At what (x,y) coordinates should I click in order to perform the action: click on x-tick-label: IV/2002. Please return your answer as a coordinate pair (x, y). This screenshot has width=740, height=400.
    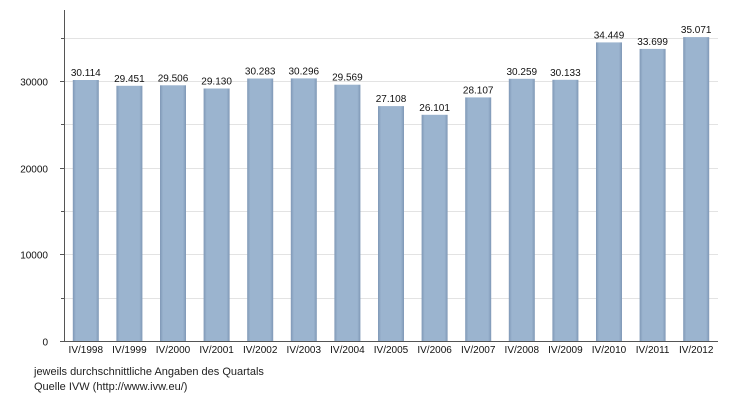
    Looking at the image, I should click on (260, 350).